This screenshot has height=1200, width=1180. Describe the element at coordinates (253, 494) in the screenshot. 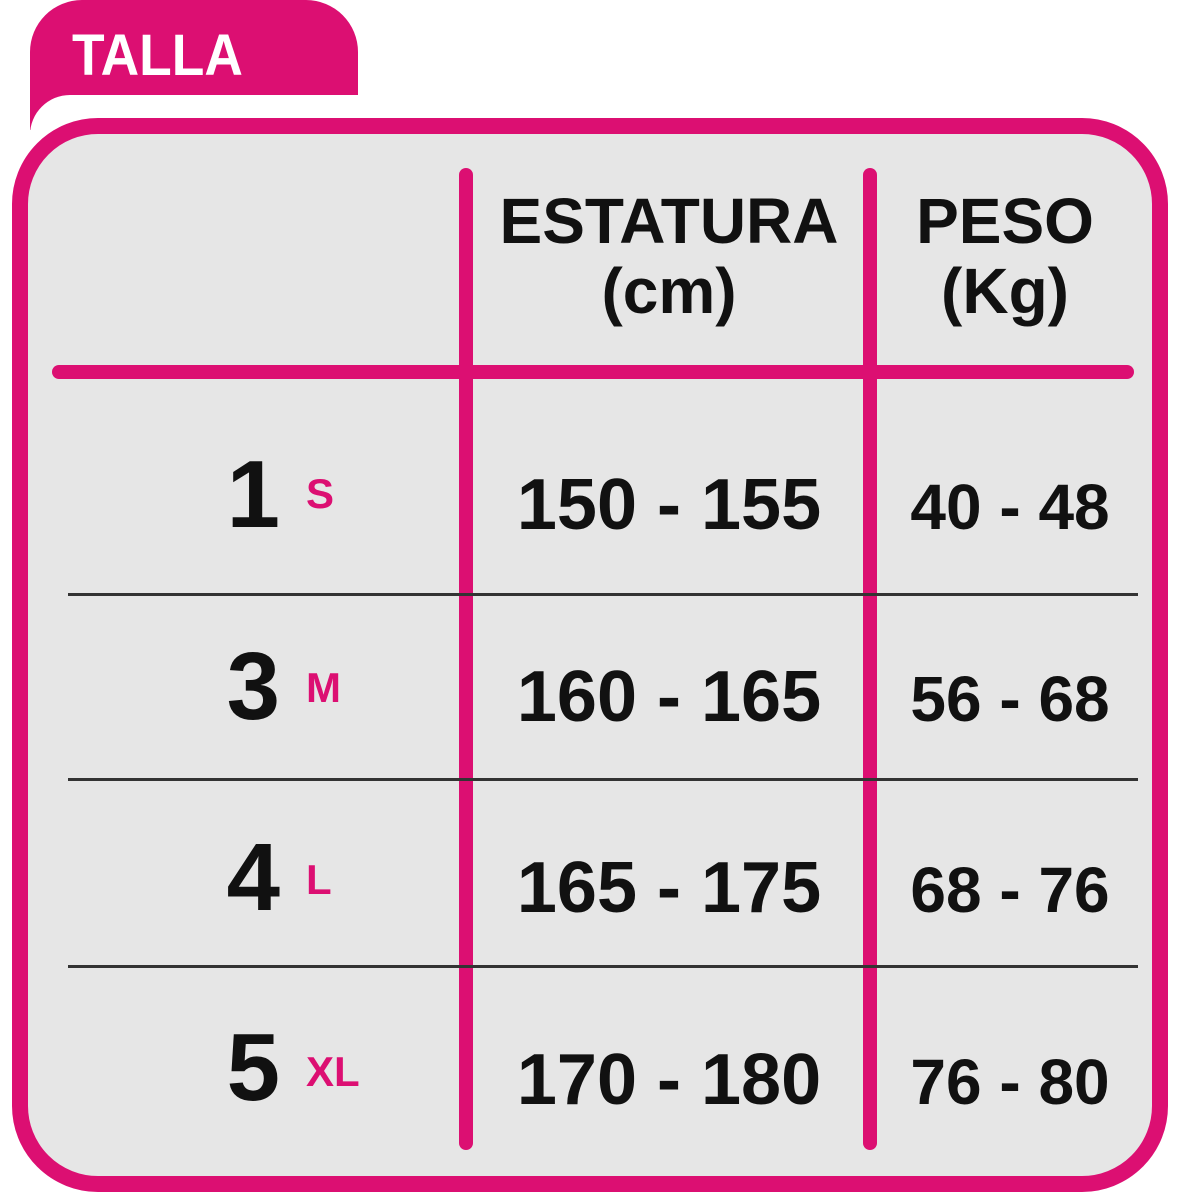

I see `talla-number: 1` at that location.